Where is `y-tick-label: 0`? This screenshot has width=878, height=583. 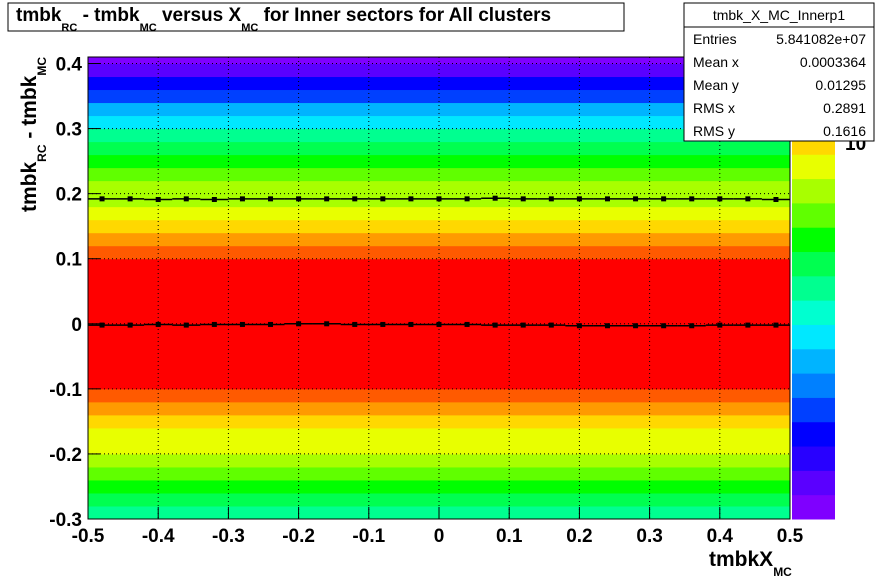 y-tick-label: 0 is located at coordinates (76, 325).